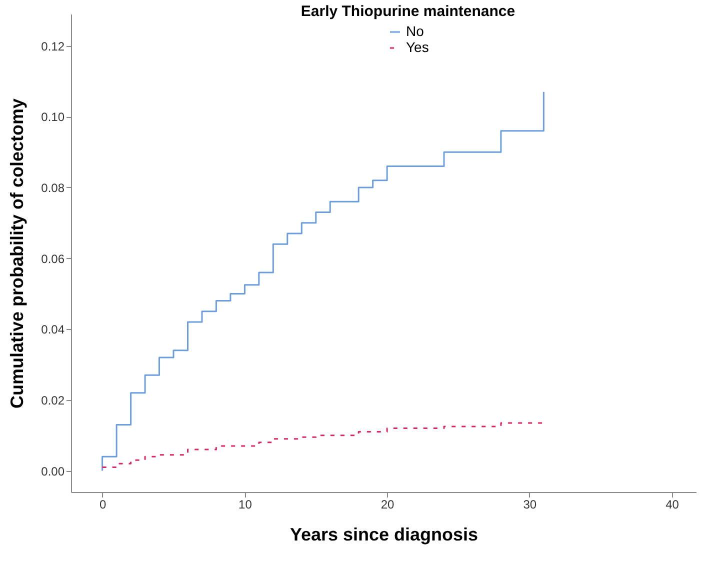  I want to click on x-tick-label: 0, so click(102, 505).